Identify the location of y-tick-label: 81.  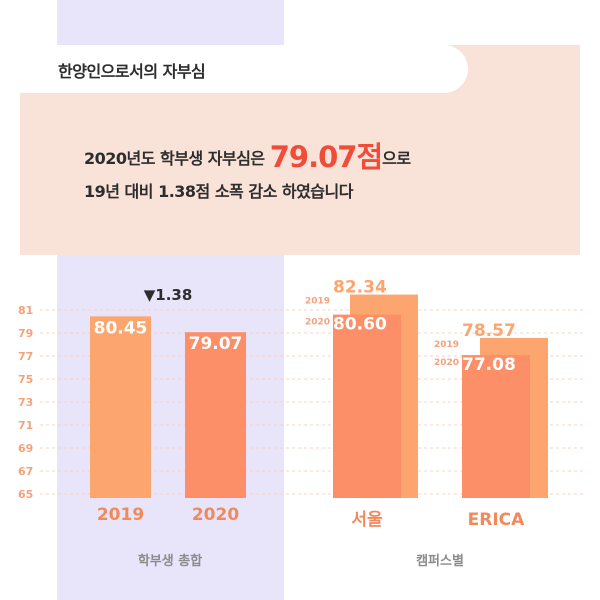
(25, 310).